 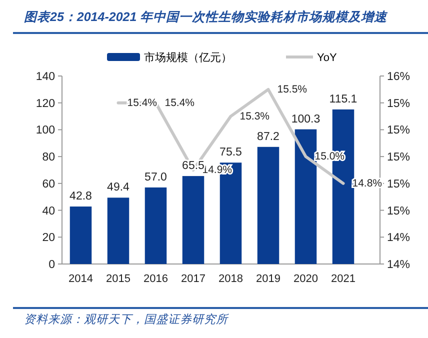 I want to click on legend-label: YoY, so click(x=327, y=58).